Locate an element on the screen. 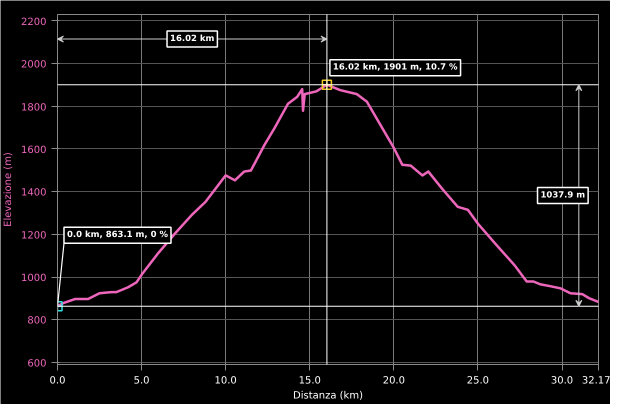 The height and width of the screenshot is (414, 620). x-axis-title: Distanza (km) is located at coordinates (328, 396).